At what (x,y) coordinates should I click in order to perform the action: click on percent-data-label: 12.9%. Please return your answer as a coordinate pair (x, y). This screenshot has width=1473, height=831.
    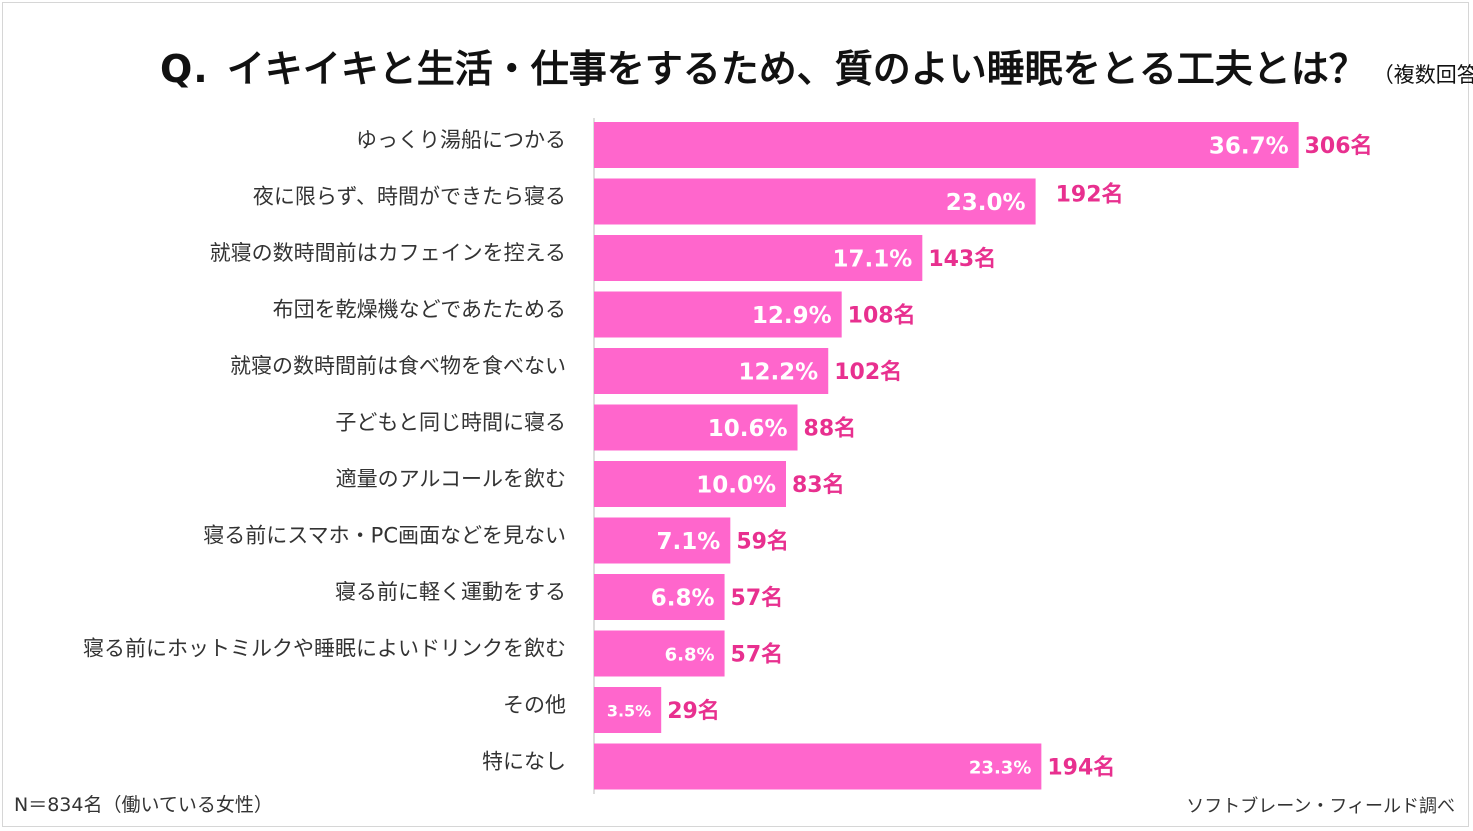
    Looking at the image, I should click on (792, 316).